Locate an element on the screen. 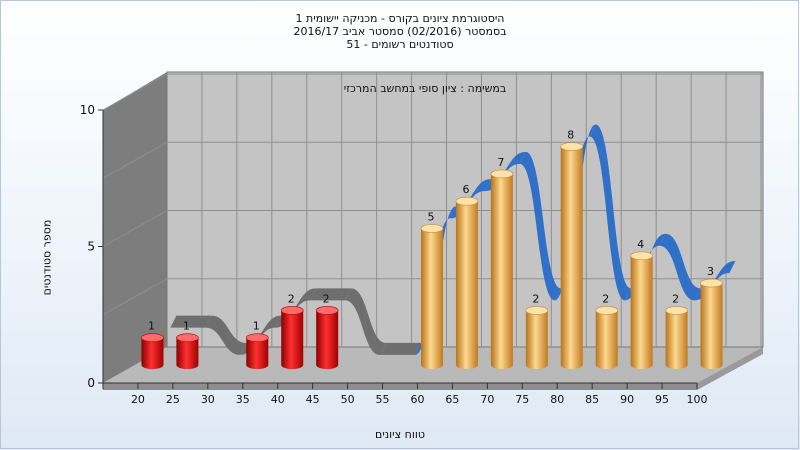 The image size is (800, 450). bar-value-label: 5 is located at coordinates (431, 217).